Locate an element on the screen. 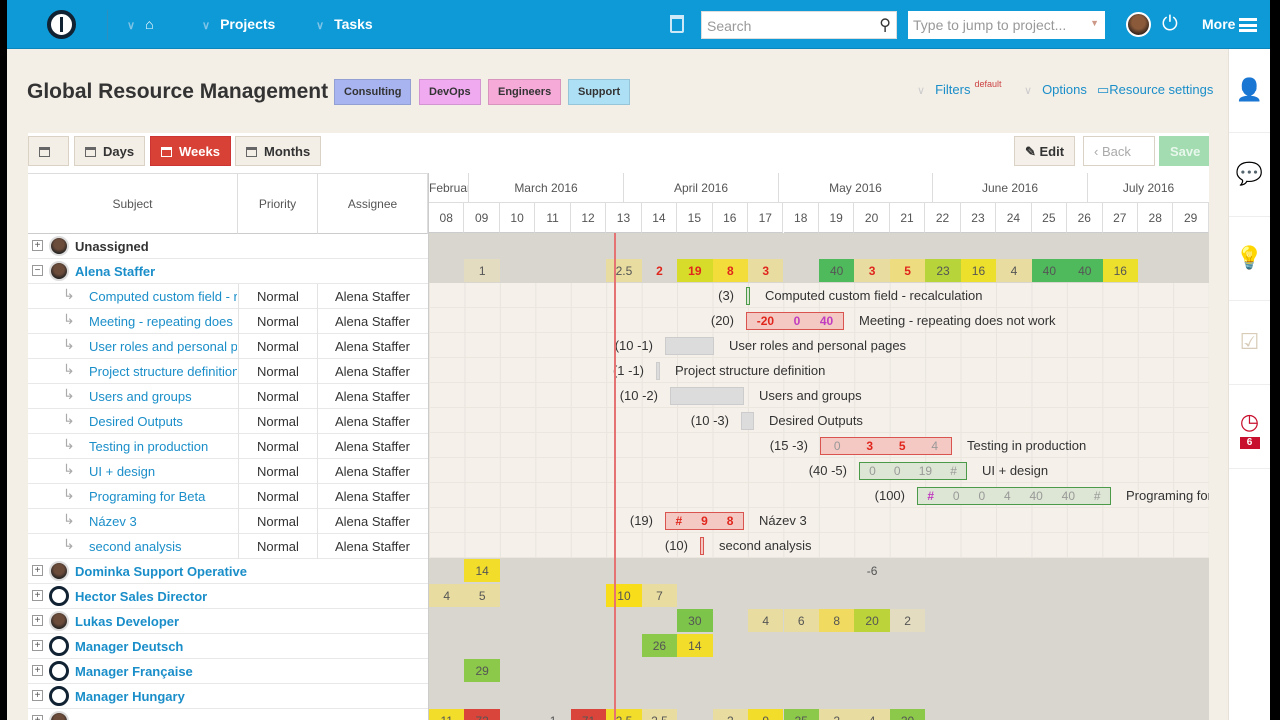 Image resolution: width=1280 pixels, height=720 pixels. task-bar: 0 0 19 # is located at coordinates (913, 470).